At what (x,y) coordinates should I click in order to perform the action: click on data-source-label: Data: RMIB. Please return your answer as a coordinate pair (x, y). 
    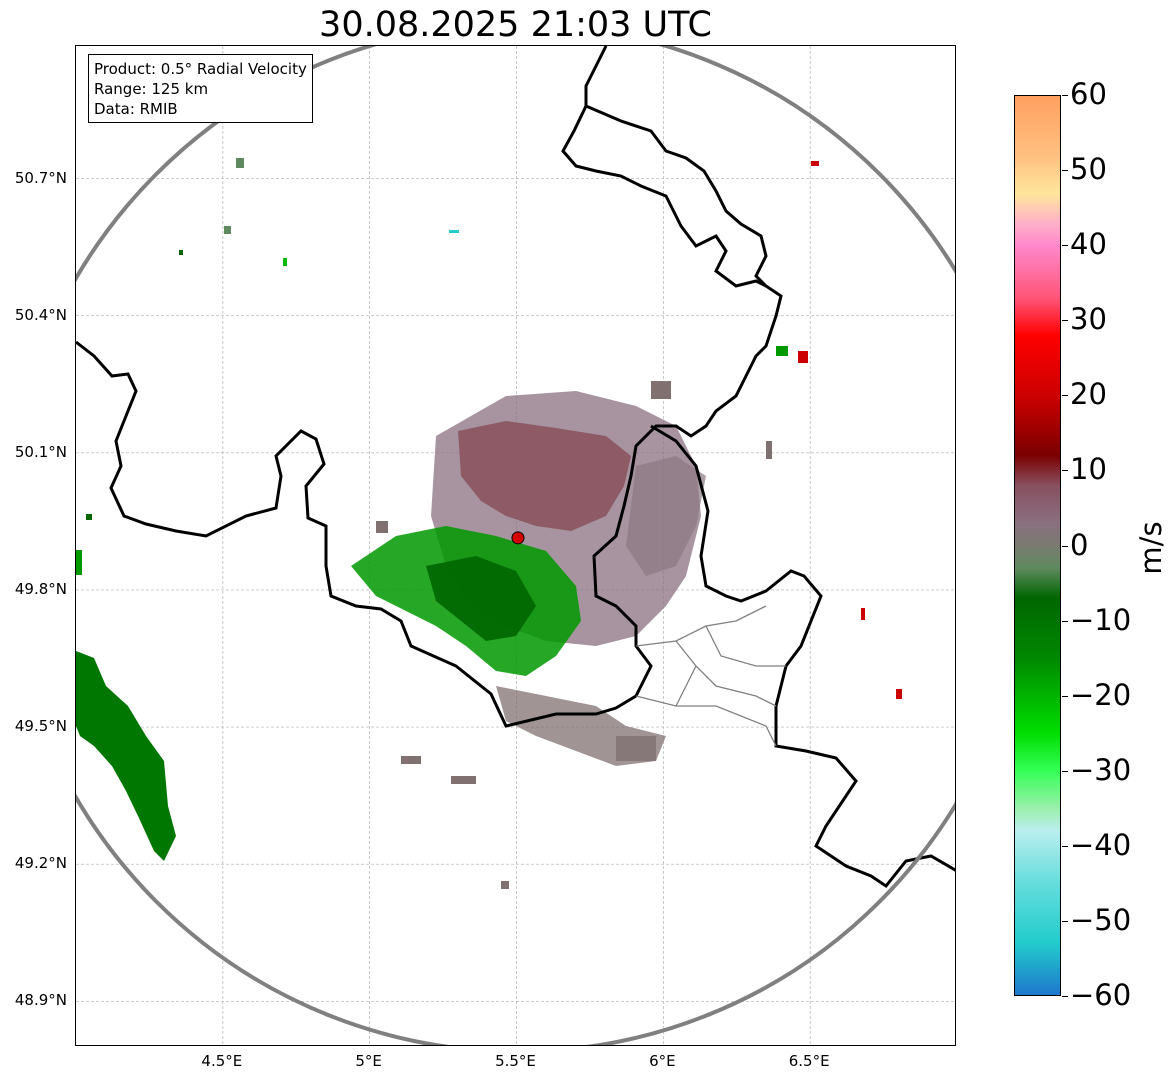
    Looking at the image, I should click on (136, 109).